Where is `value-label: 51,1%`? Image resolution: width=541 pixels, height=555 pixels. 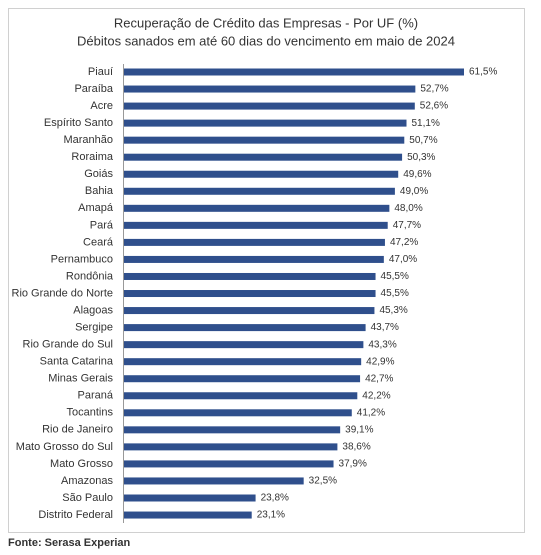
value-label: 51,1% is located at coordinates (426, 123).